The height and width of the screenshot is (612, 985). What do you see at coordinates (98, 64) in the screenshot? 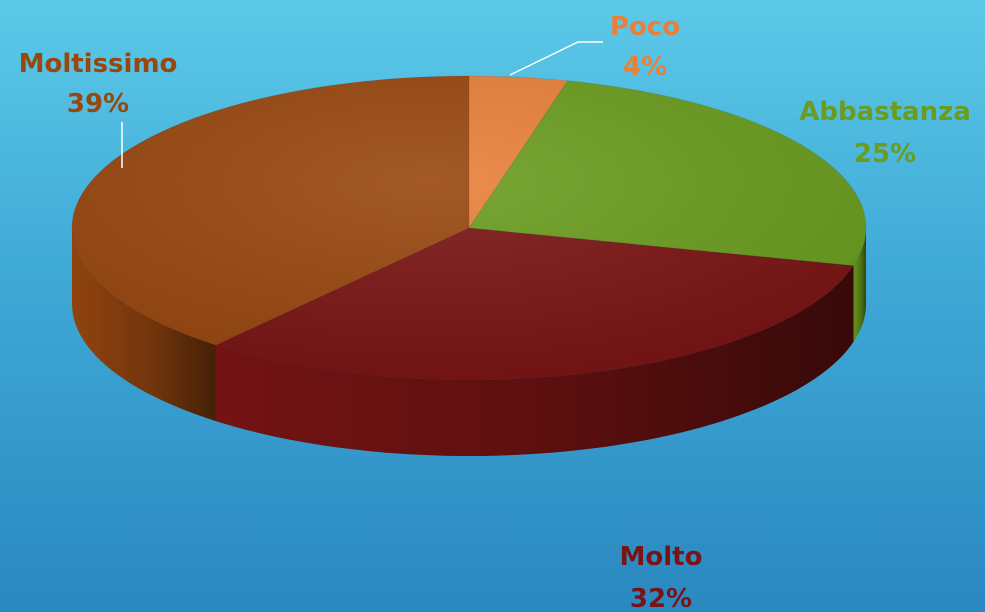
I see `slice-label-moltissimo: Moltissimo` at bounding box center [98, 64].